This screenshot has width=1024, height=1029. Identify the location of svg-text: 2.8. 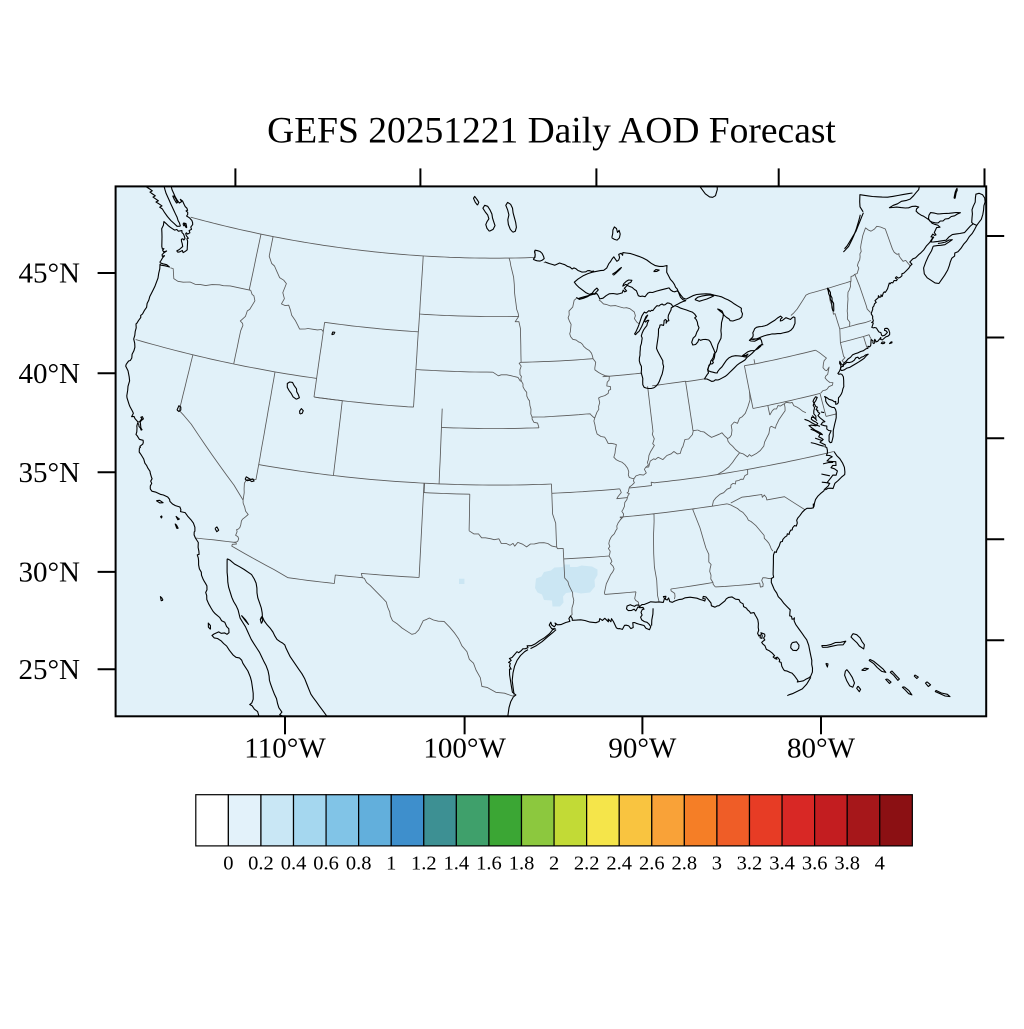
(685, 864).